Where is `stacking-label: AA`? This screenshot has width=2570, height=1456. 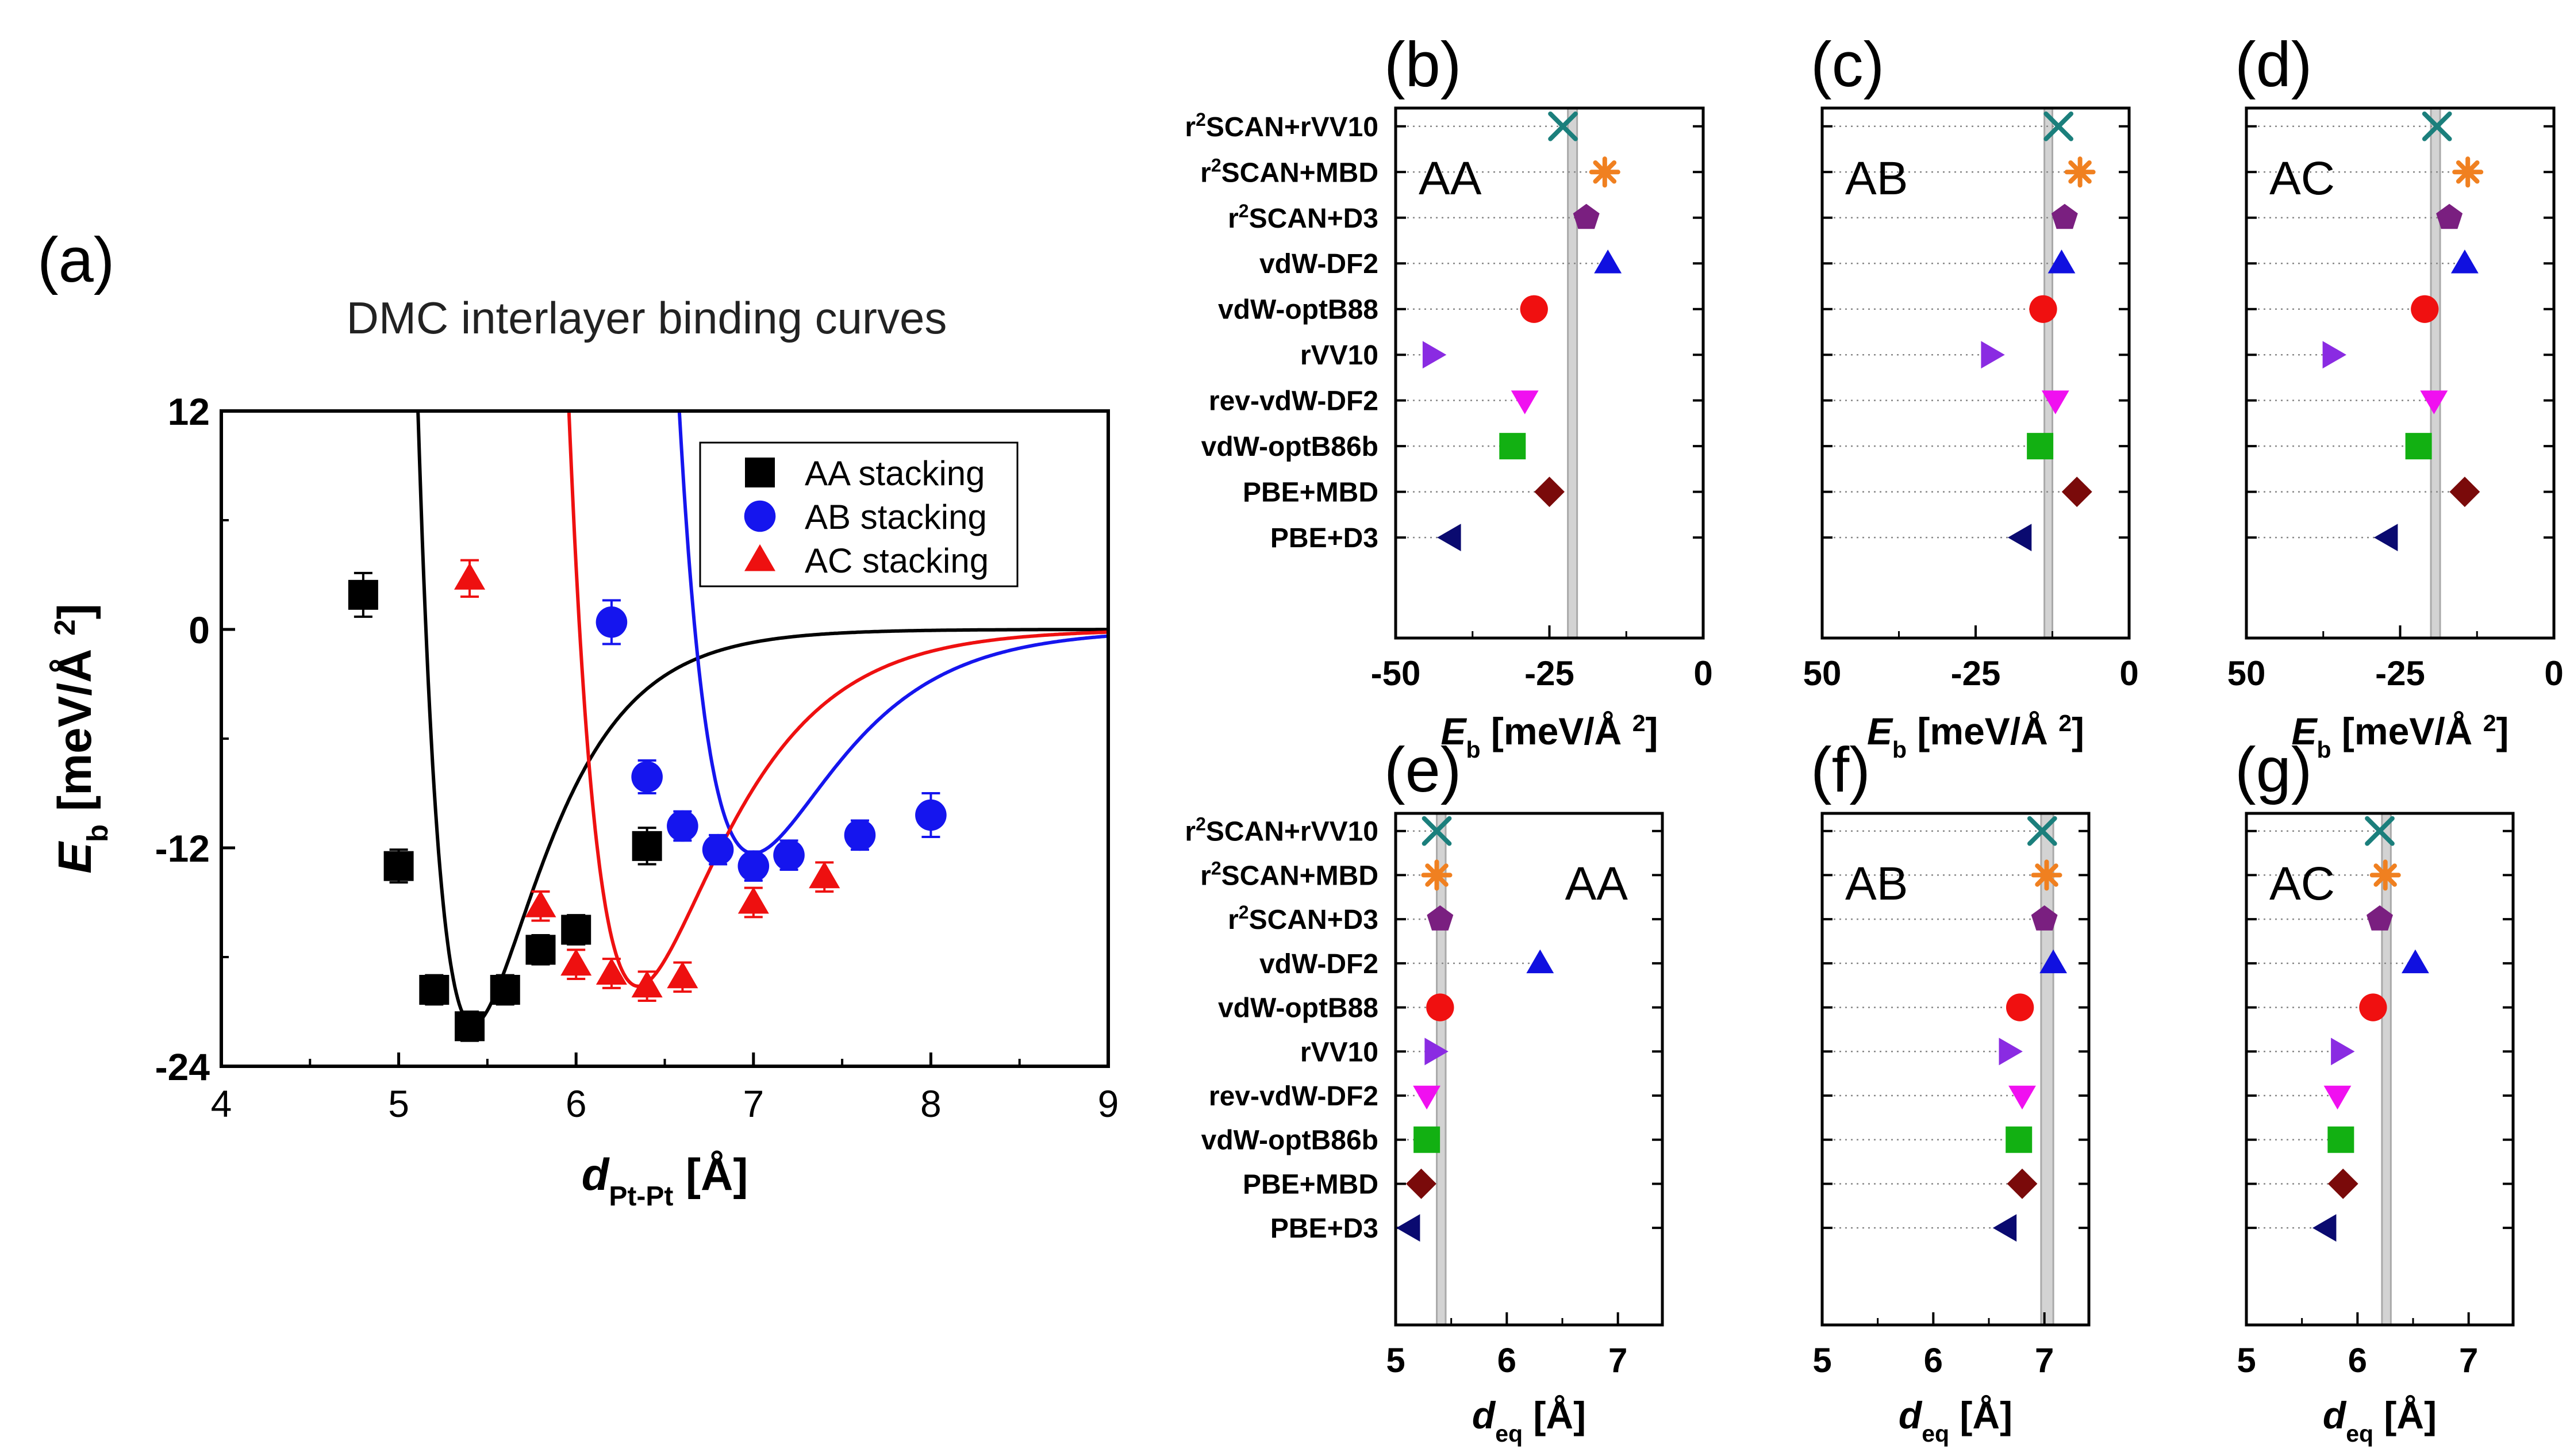
stacking-label: AA is located at coordinates (1450, 178).